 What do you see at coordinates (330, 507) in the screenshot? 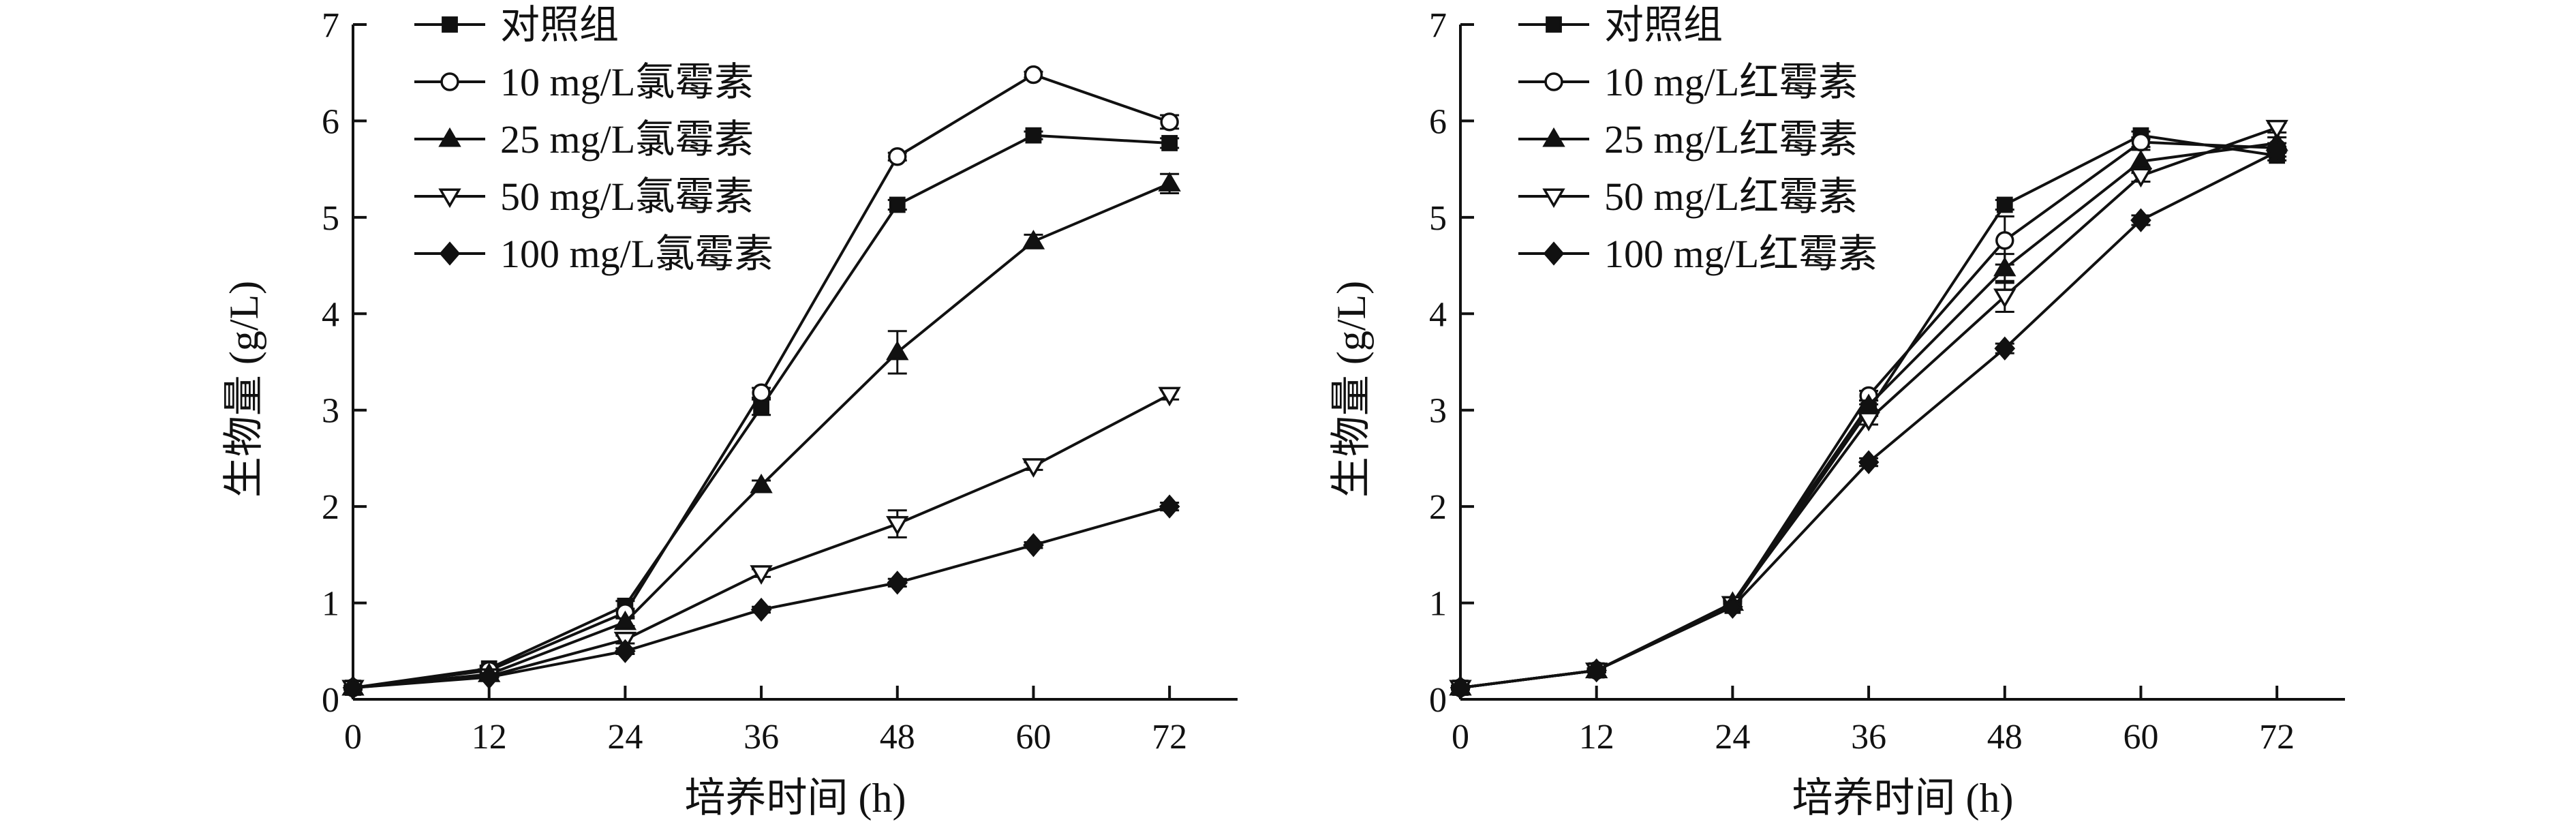
I see `y-tick-label: 2` at bounding box center [330, 507].